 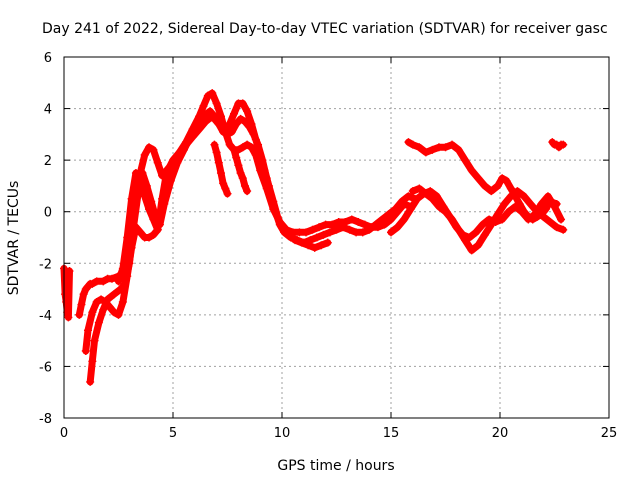 I want to click on y-tick-label: 2, so click(x=48, y=161).